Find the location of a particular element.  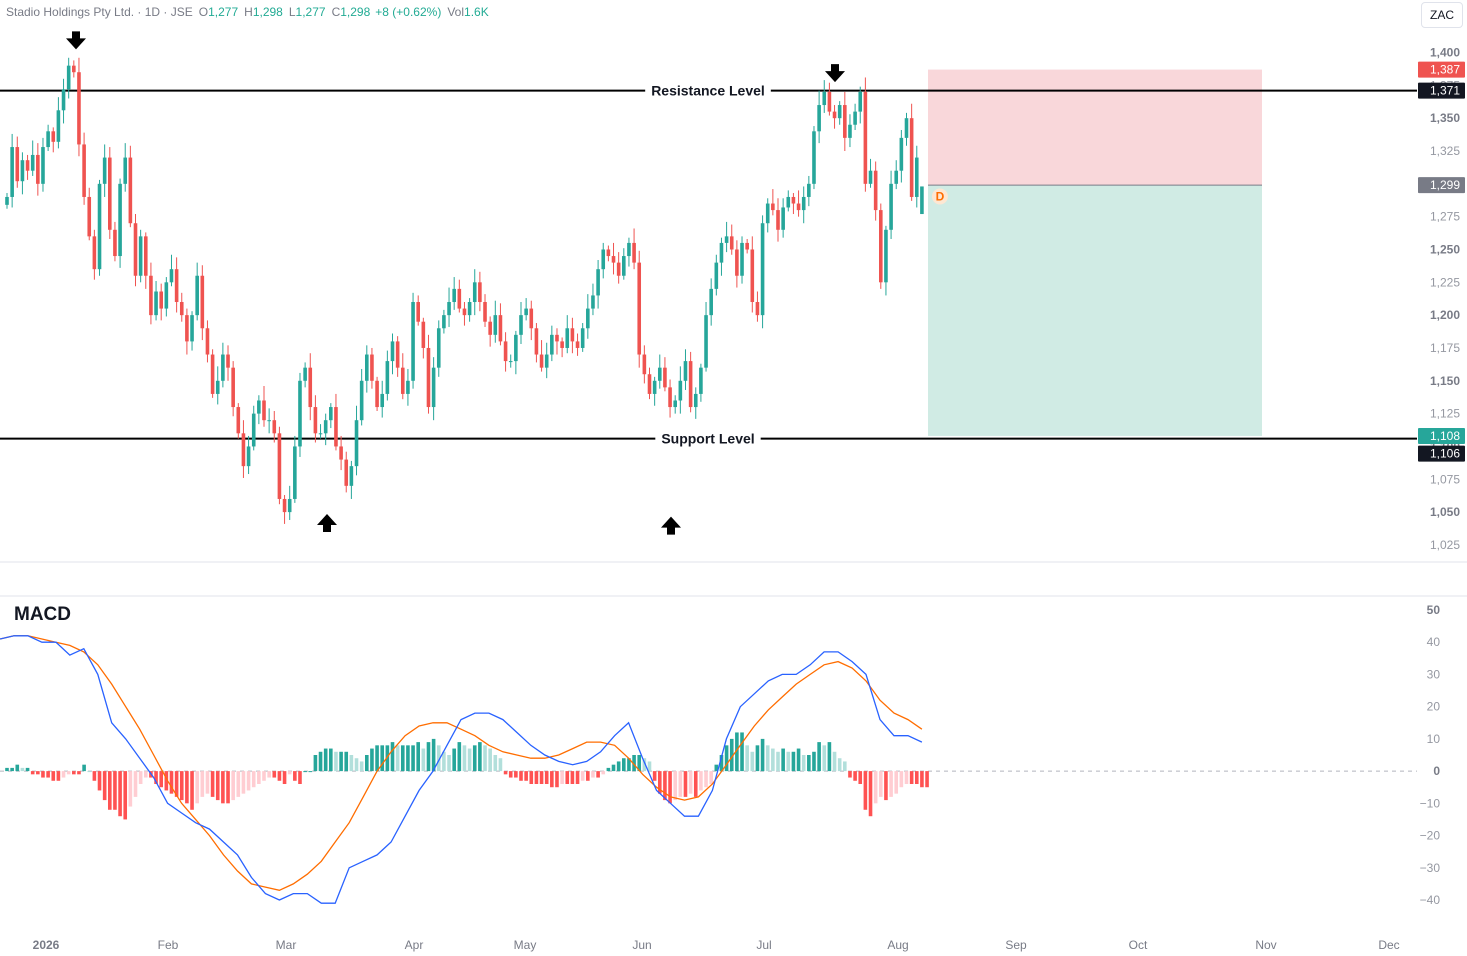

event-marker: D is located at coordinates (940, 196).